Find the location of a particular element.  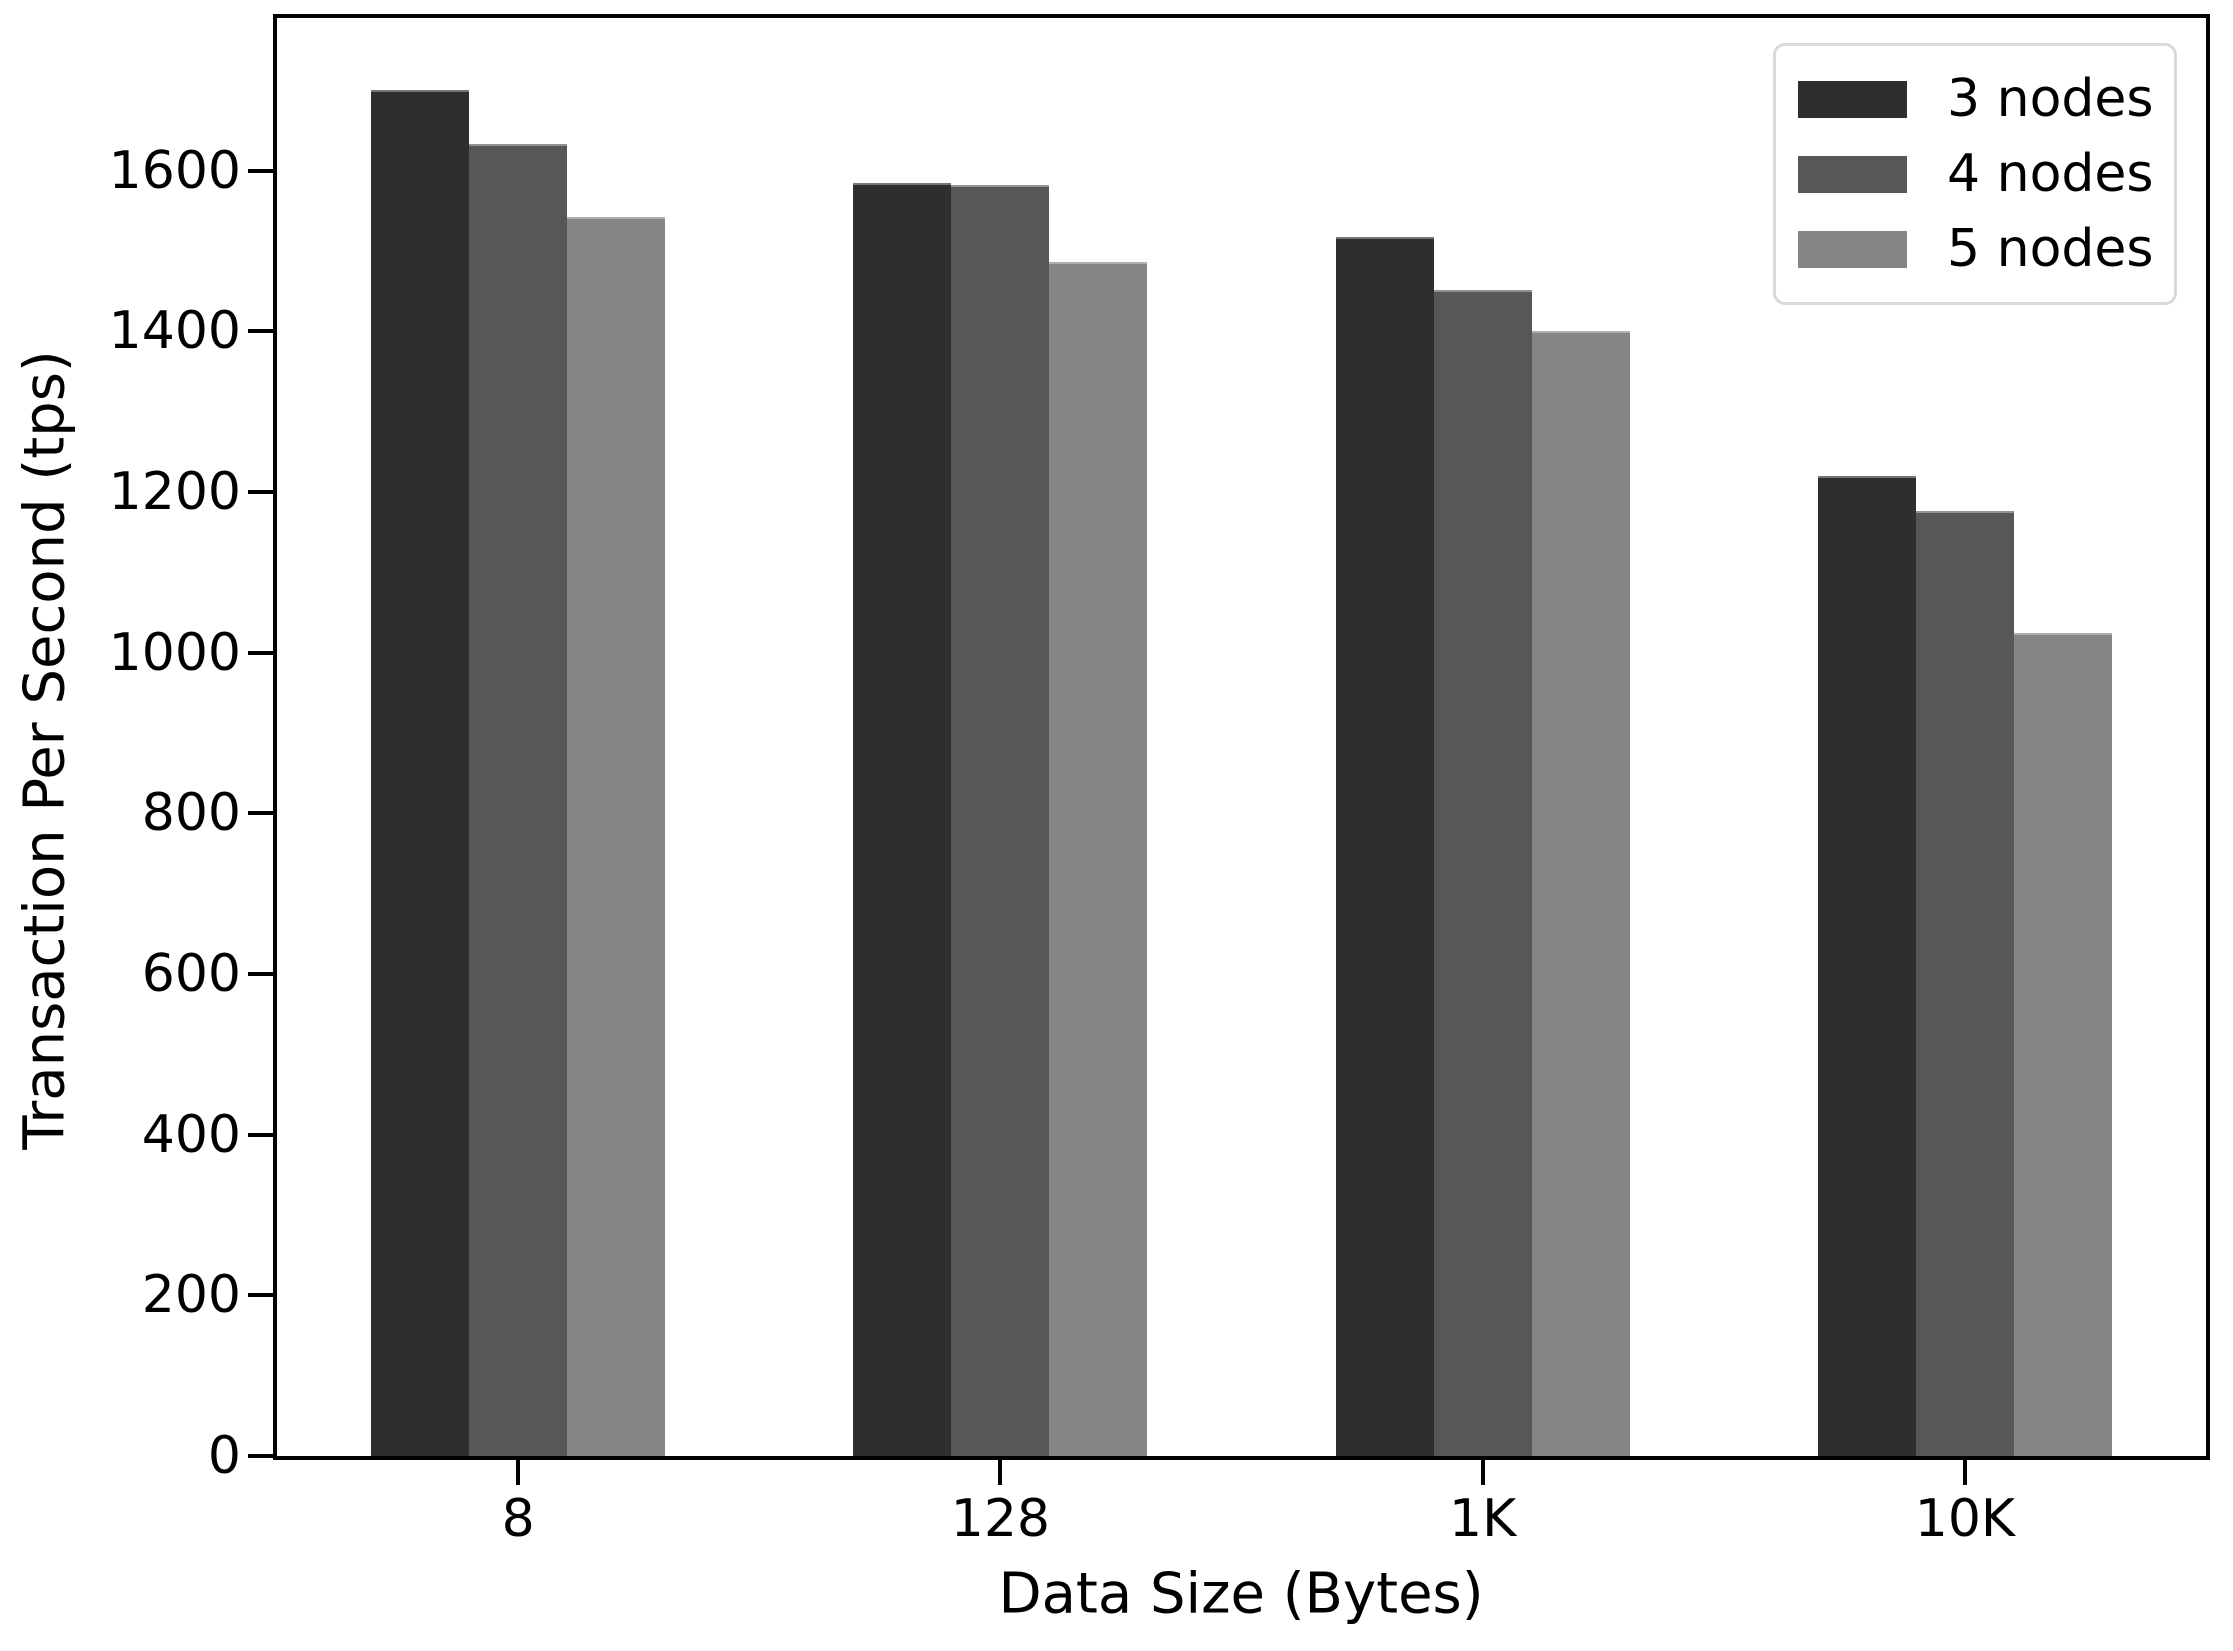

legend-row: 3 nodes is located at coordinates (1975, 99).